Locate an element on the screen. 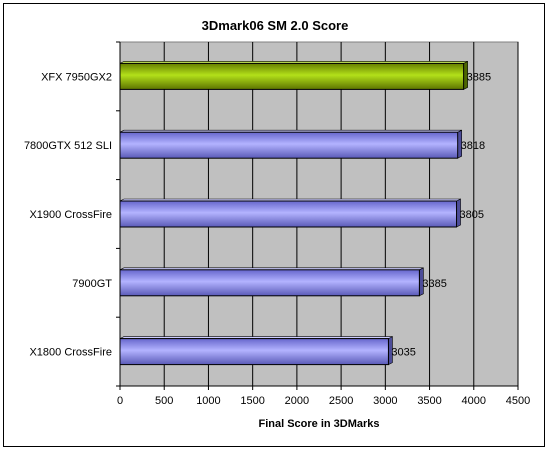  value-label-2: 3805 is located at coordinates (472, 215).